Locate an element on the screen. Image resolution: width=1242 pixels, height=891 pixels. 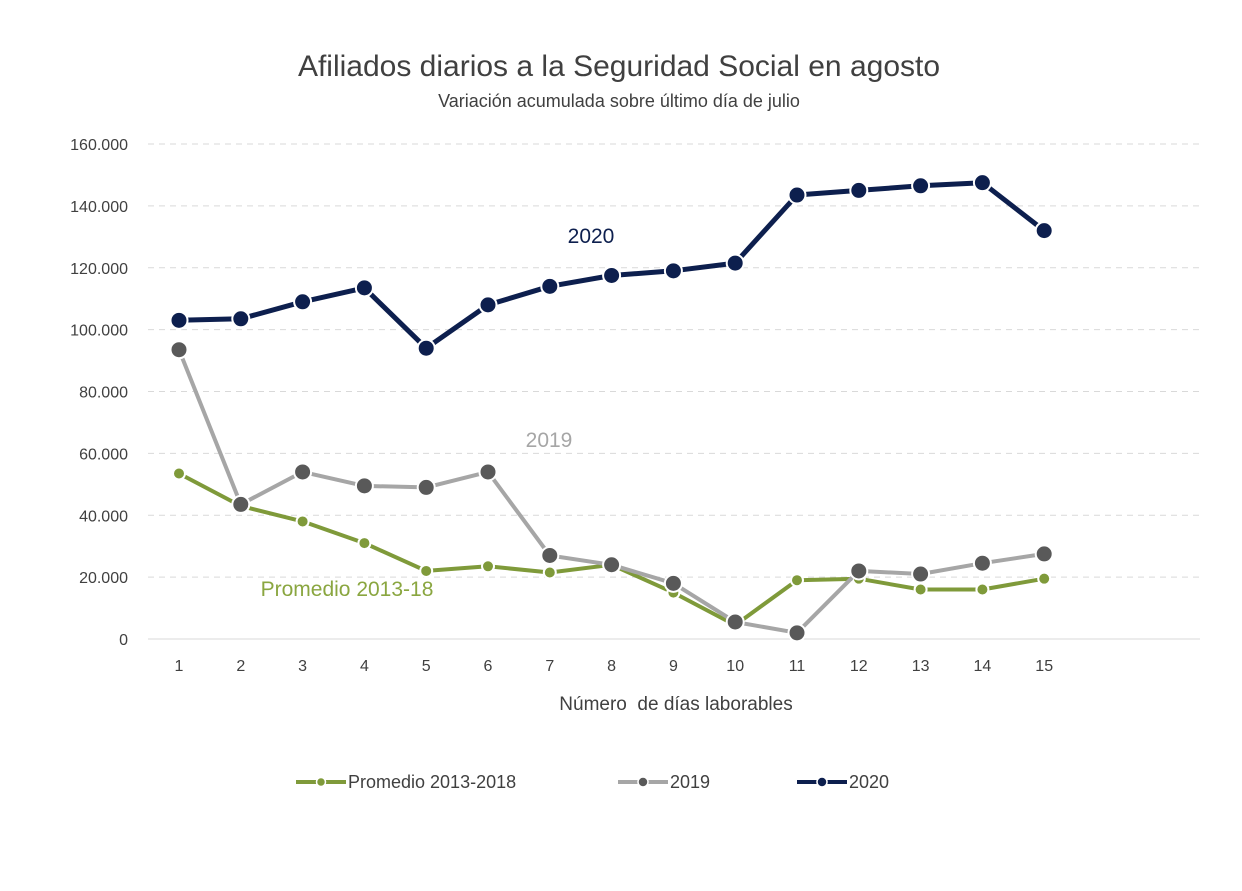
y-tick-label: 100.000 is located at coordinates (99, 331).